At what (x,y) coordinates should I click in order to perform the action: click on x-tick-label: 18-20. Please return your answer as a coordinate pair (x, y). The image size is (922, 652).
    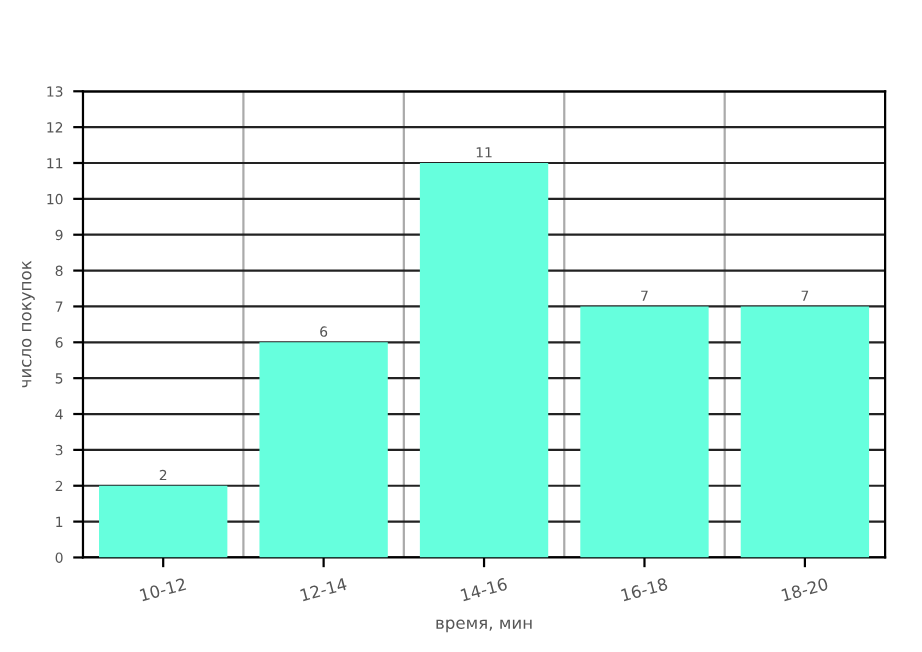
    Looking at the image, I should click on (805, 589).